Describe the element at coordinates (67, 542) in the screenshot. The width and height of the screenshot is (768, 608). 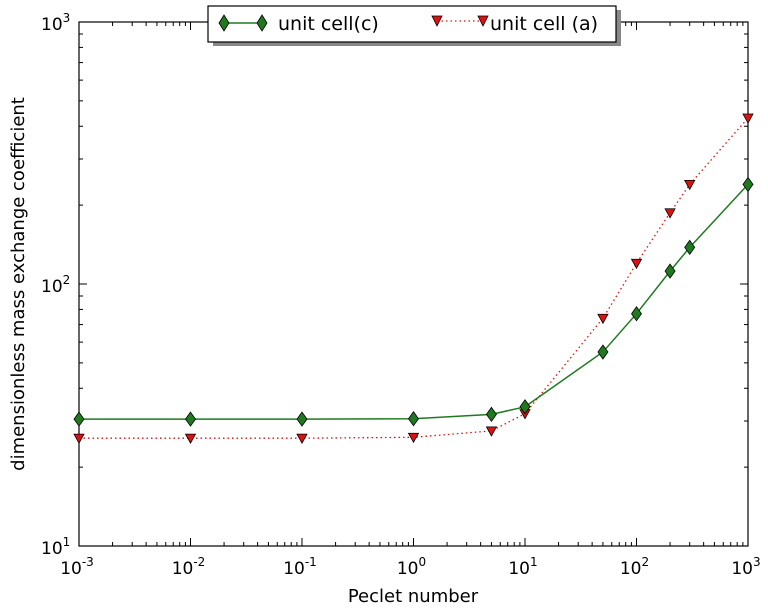
I see `y-tick-exponent: 1` at that location.